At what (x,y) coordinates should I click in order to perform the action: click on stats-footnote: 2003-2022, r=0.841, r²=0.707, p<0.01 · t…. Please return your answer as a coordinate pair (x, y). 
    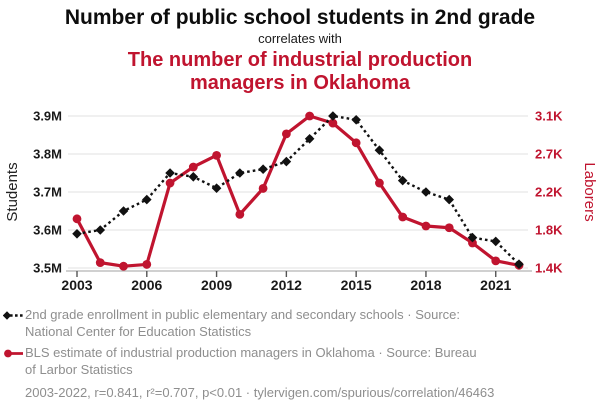
    Looking at the image, I should click on (260, 392).